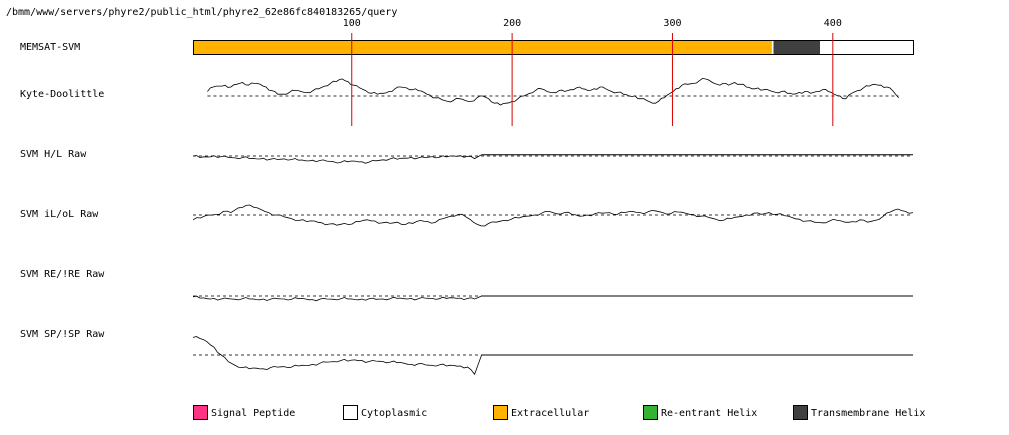  I want to click on legend-swatch-extracellular, so click(500, 412).